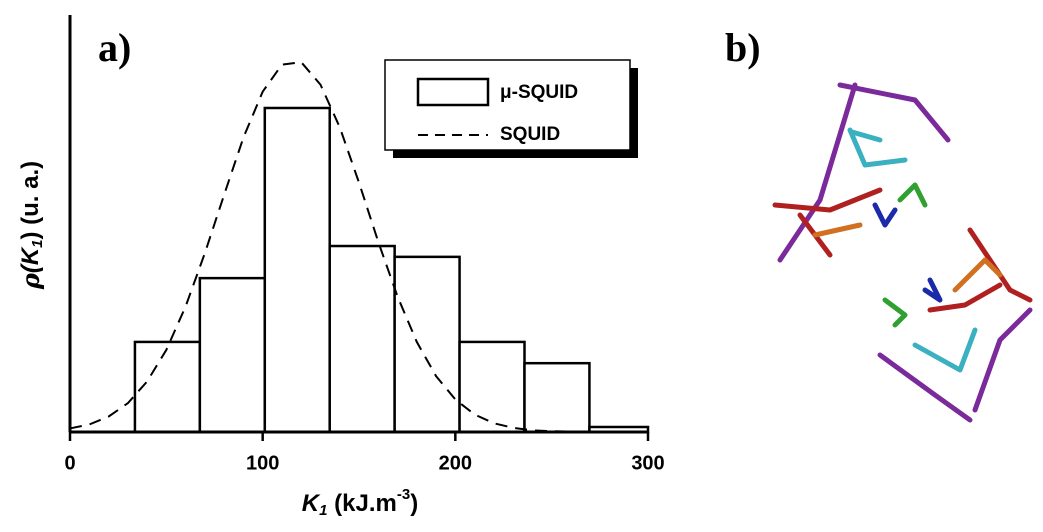  What do you see at coordinates (414, 503) in the screenshot?
I see `label-run: )` at bounding box center [414, 503].